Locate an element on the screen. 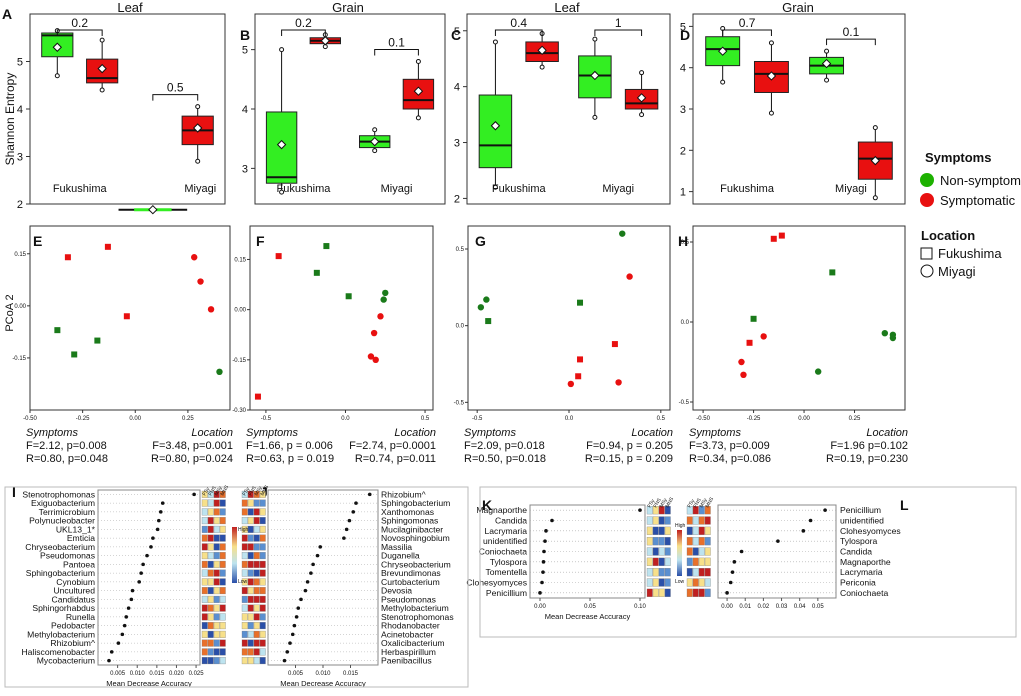 The width and height of the screenshot is (1021, 696). x-tick-label: 0.5 is located at coordinates (425, 419).